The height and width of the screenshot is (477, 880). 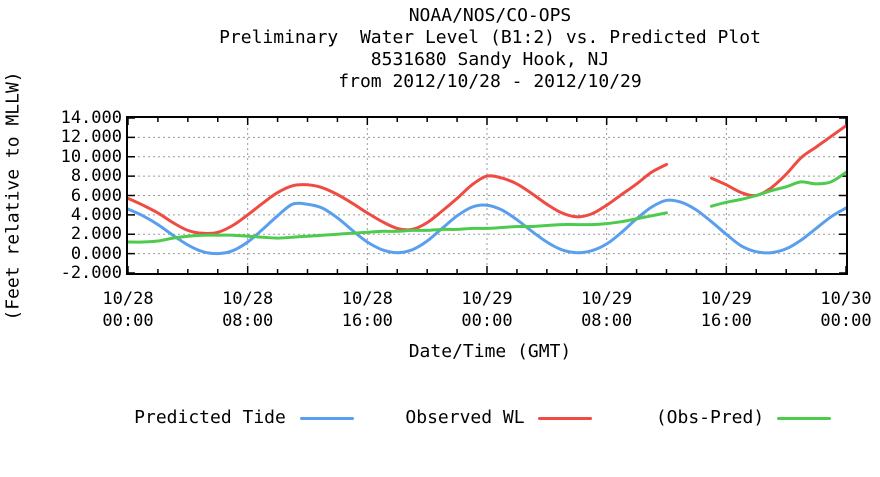 I want to click on x-axis-label: Date/Time (GMT), so click(x=490, y=351).